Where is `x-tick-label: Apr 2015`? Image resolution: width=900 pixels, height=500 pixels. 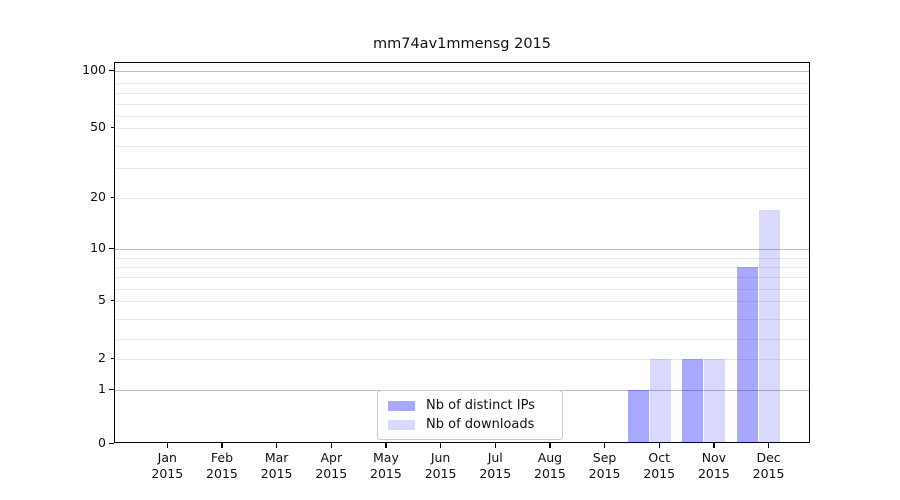 x-tick-label: Apr 2015 is located at coordinates (331, 465).